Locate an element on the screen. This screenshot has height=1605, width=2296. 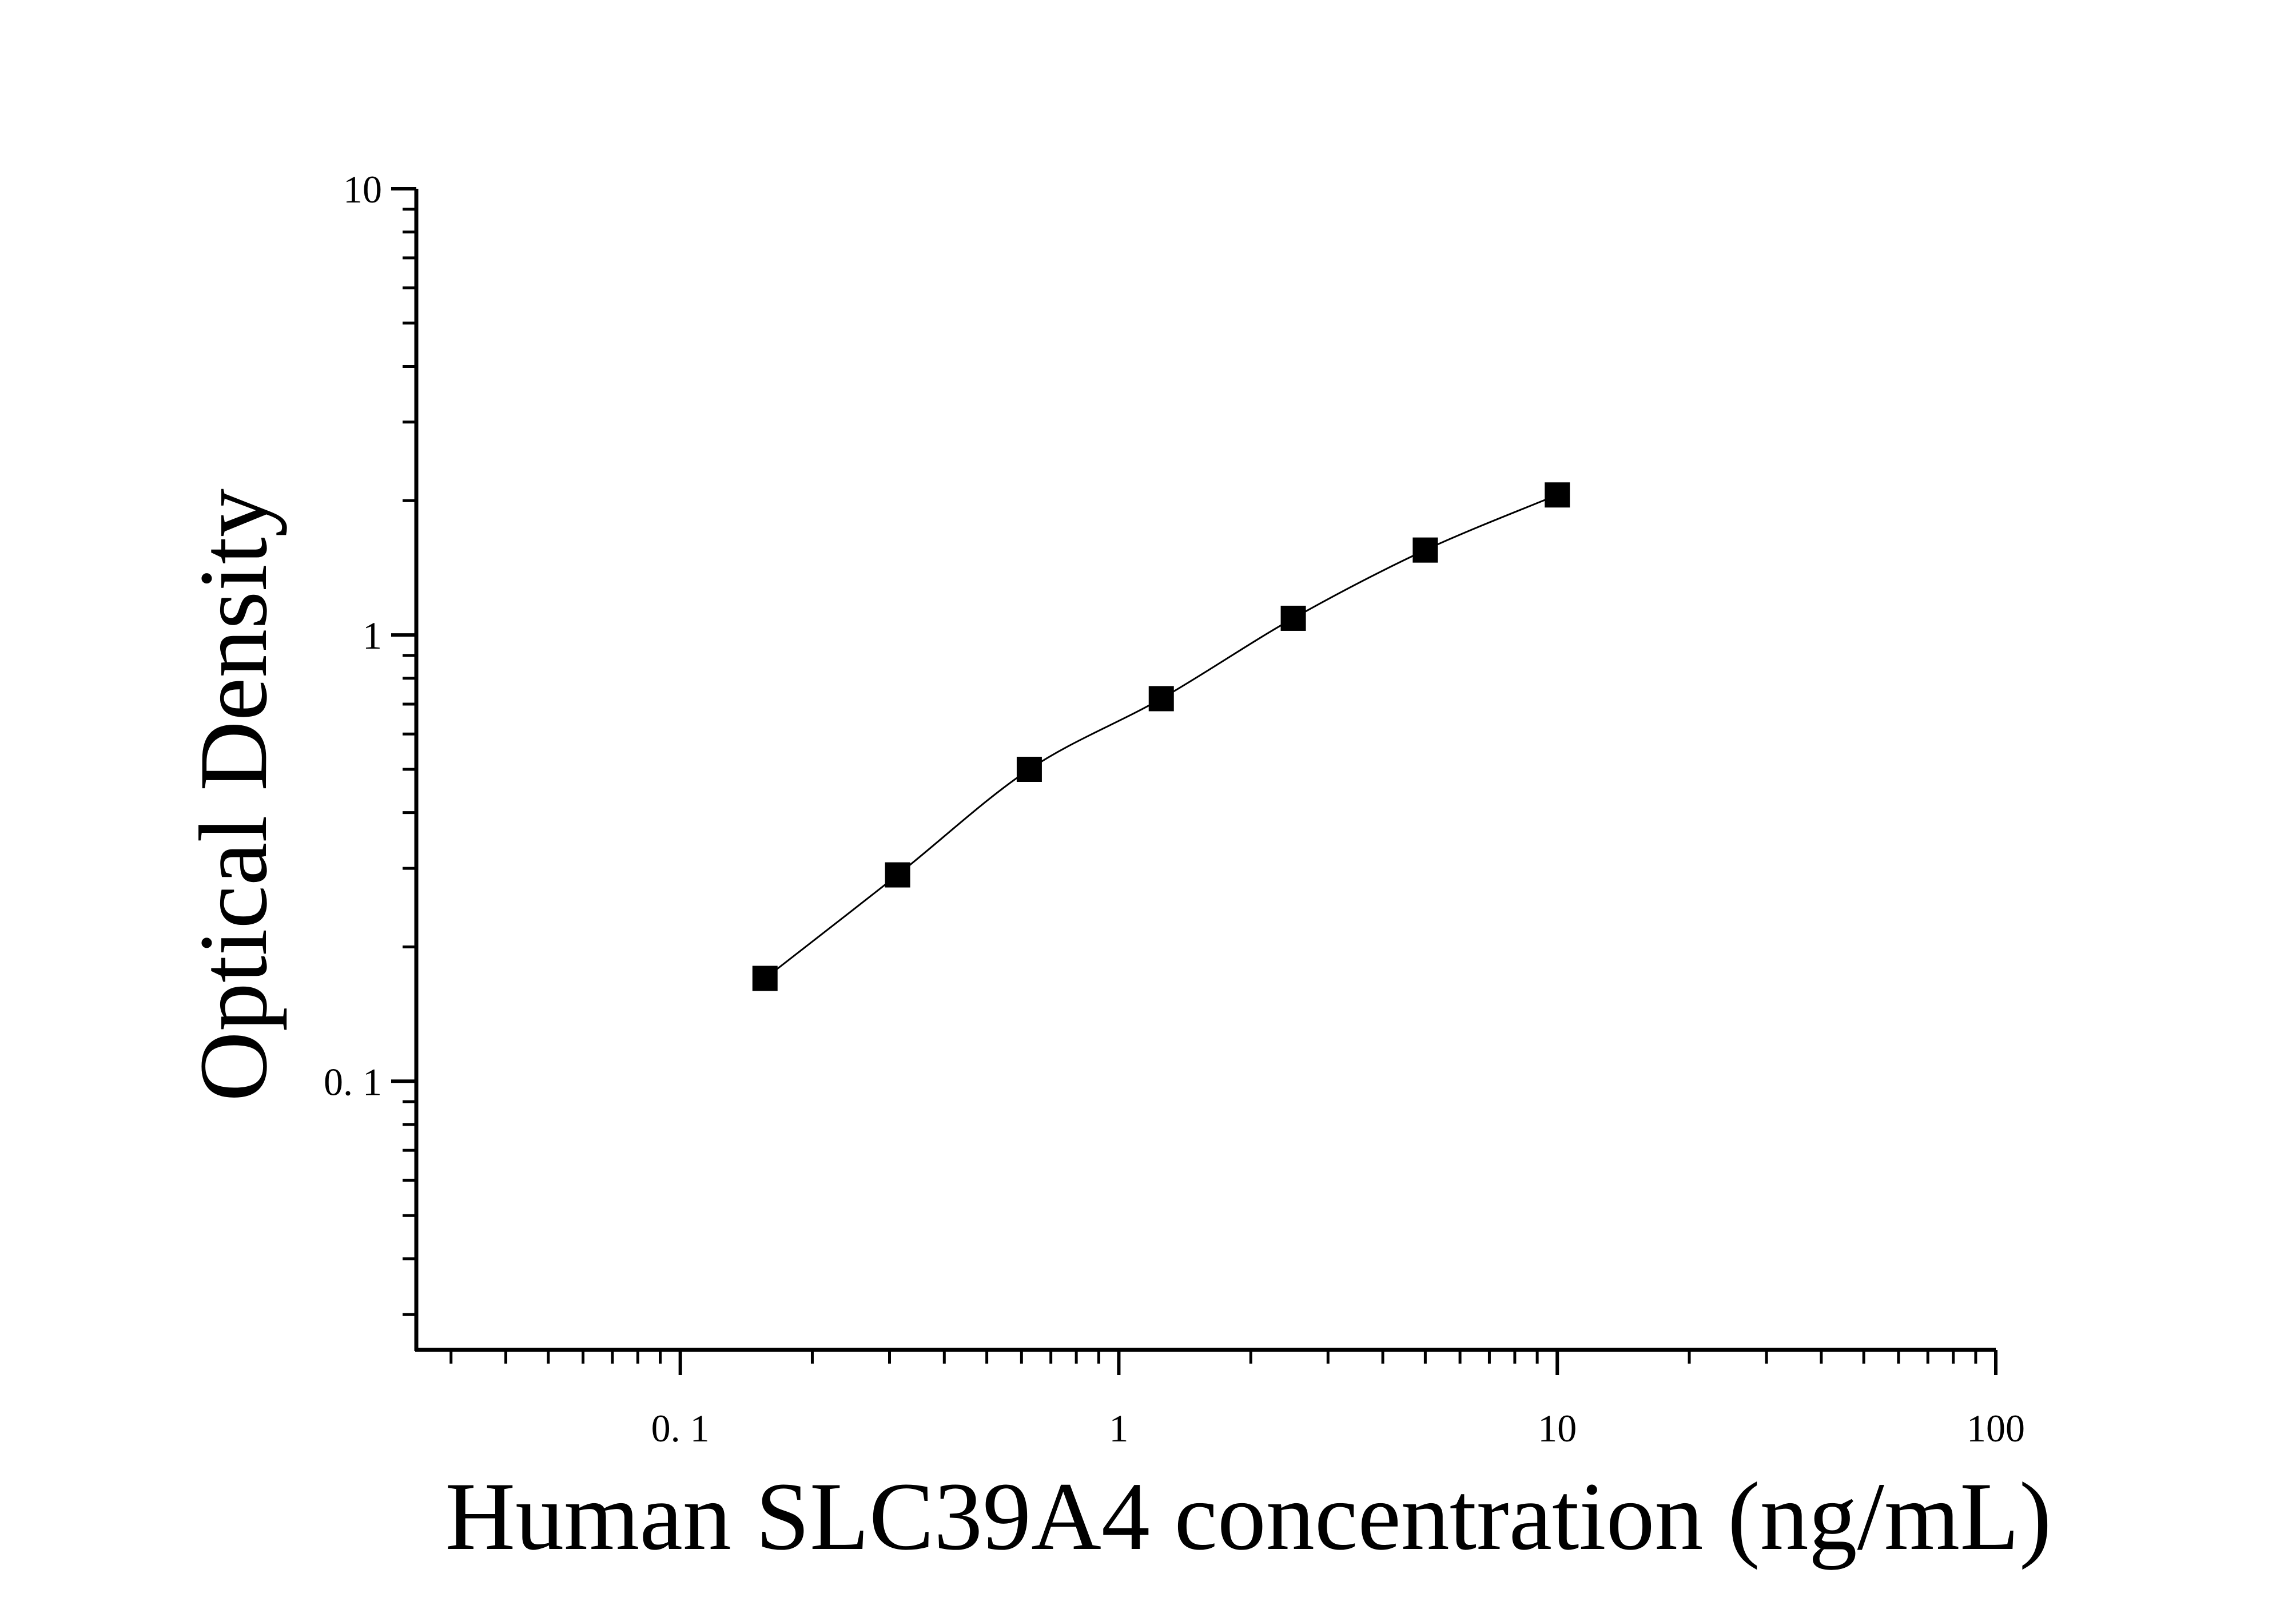
x-tick-label: 0. 1 is located at coordinates (680, 1428).